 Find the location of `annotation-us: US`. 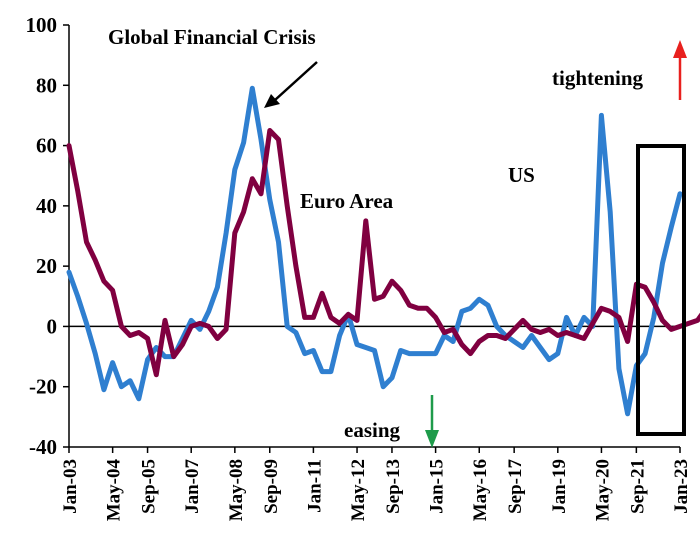

annotation-us: US is located at coordinates (521, 175).